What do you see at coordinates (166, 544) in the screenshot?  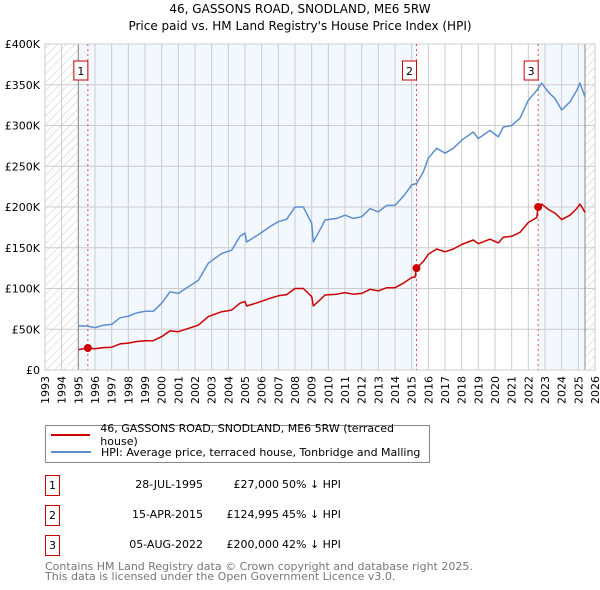 I see `transaction-date: 05-AUG-2022` at bounding box center [166, 544].